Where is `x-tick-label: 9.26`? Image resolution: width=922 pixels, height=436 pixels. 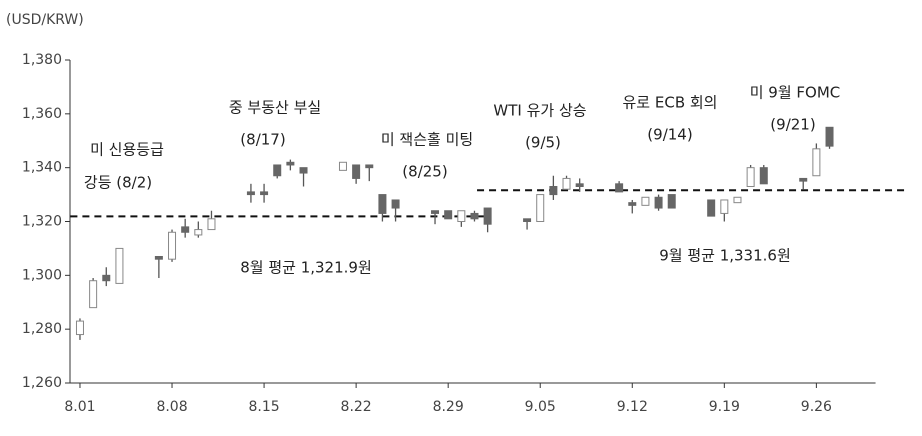 x-tick-label: 9.26 is located at coordinates (816, 407).